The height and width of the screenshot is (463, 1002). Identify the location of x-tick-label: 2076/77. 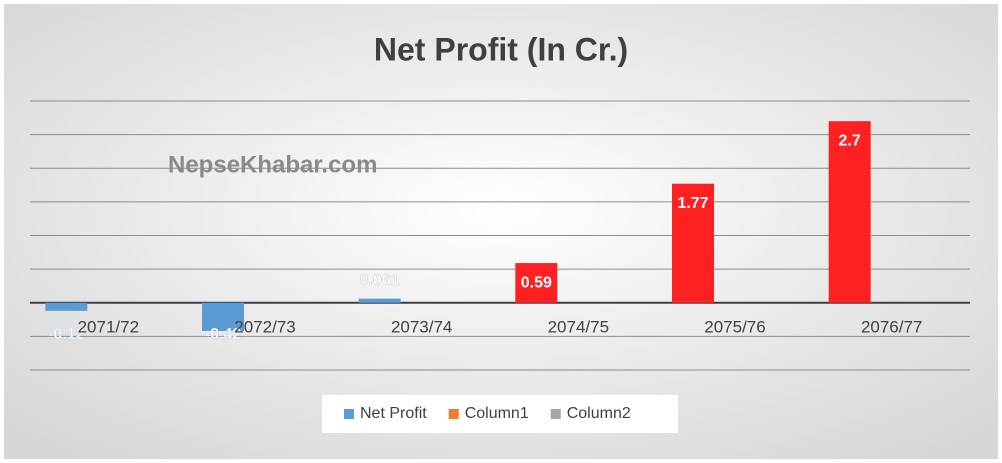
(891, 326).